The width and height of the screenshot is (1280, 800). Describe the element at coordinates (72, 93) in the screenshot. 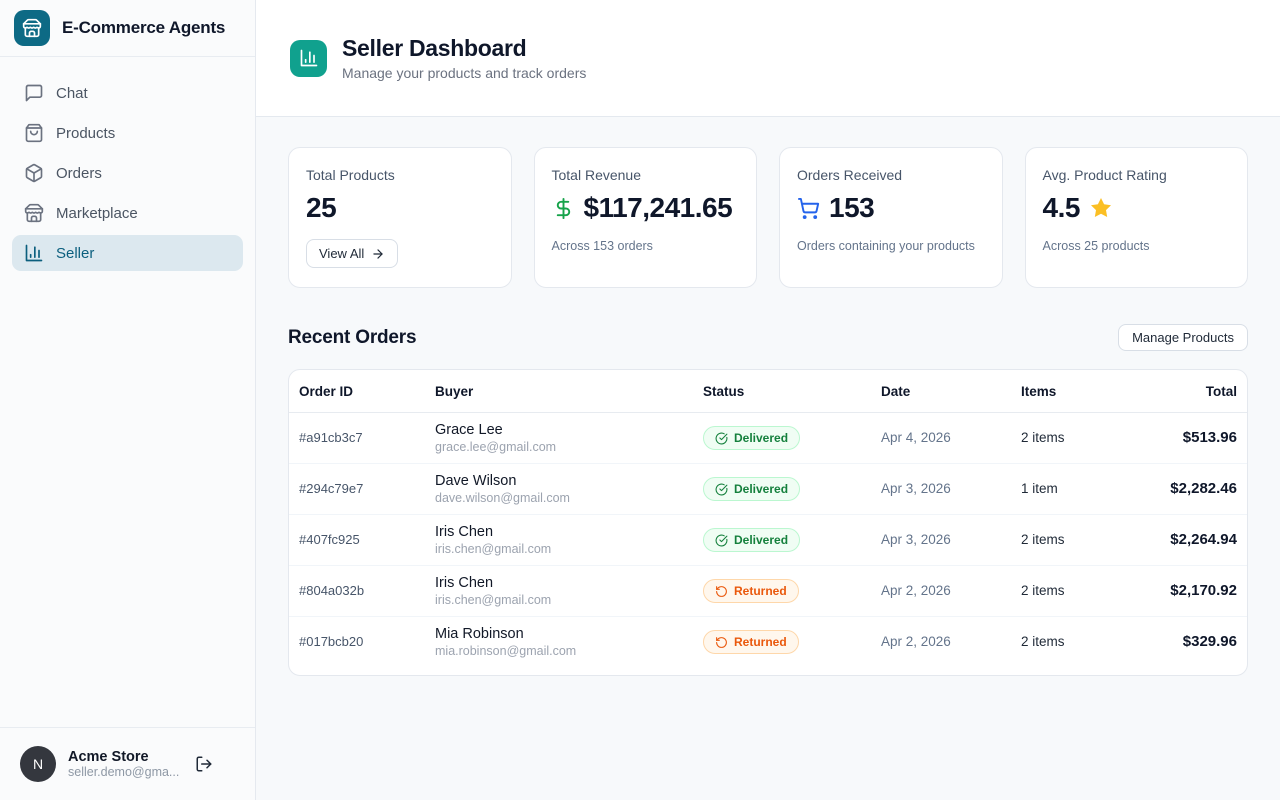

I see `sidebar-item-label: Chat` at that location.